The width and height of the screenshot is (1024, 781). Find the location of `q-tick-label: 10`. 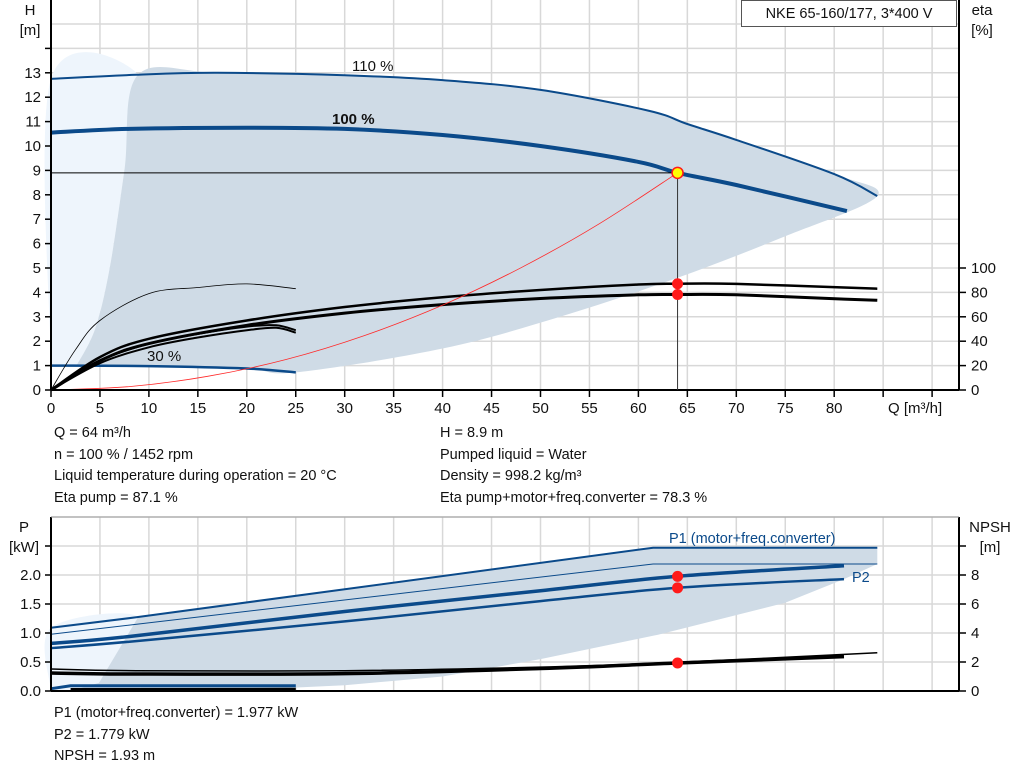

q-tick-label: 10 is located at coordinates (149, 408).